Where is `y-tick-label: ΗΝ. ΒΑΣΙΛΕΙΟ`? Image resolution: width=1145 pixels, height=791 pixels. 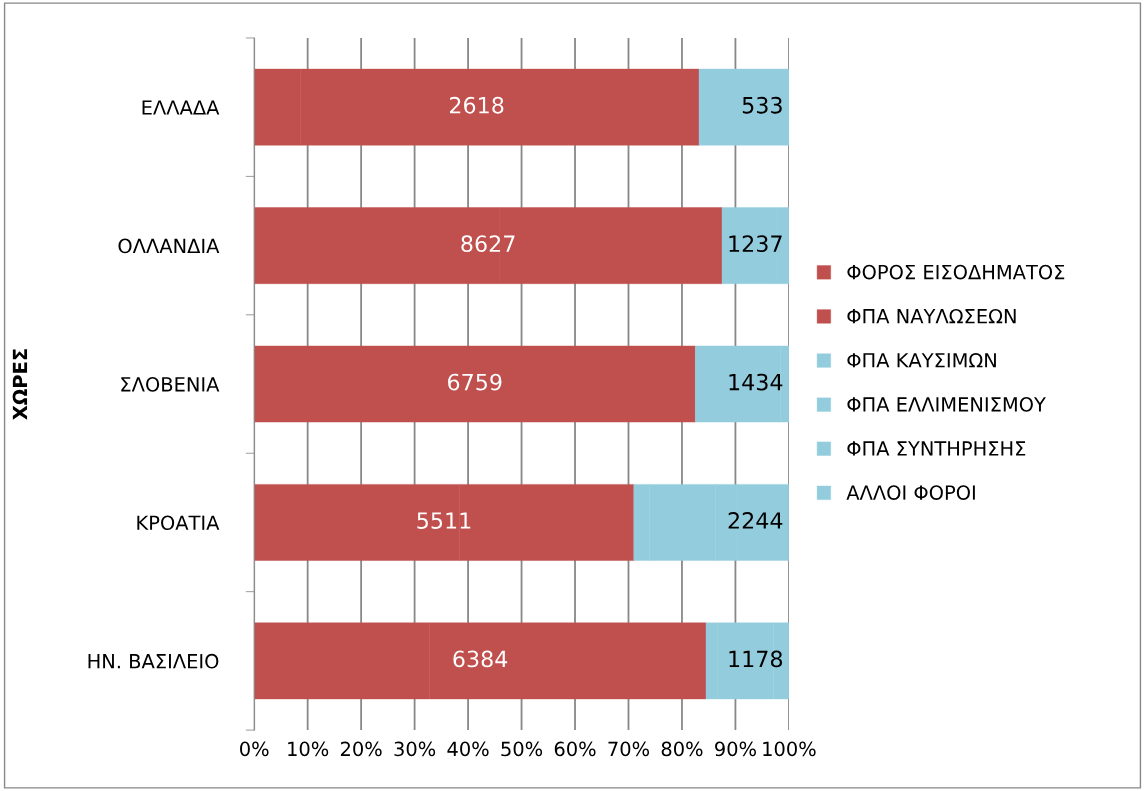
y-tick-label: ΗΝ. ΒΑΣΙΛΕΙΟ is located at coordinates (153, 661).